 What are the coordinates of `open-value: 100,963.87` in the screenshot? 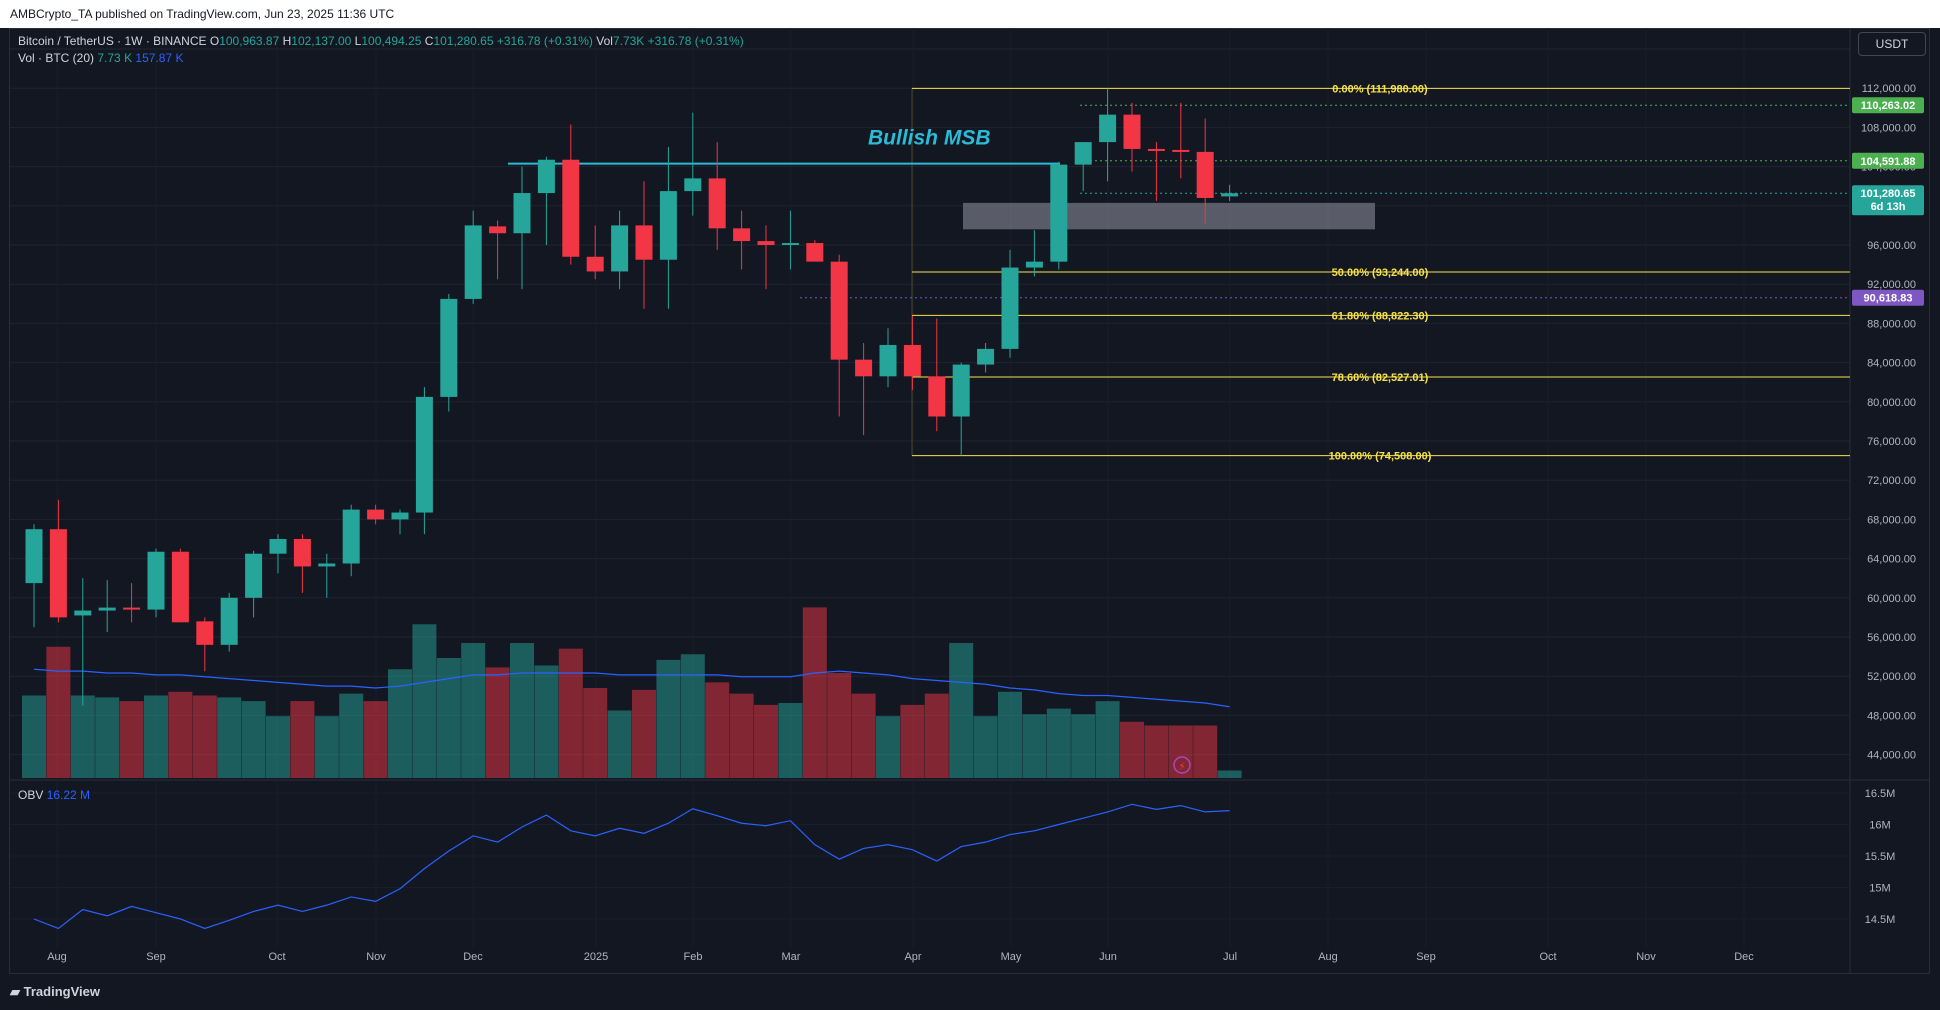 It's located at (249, 41).